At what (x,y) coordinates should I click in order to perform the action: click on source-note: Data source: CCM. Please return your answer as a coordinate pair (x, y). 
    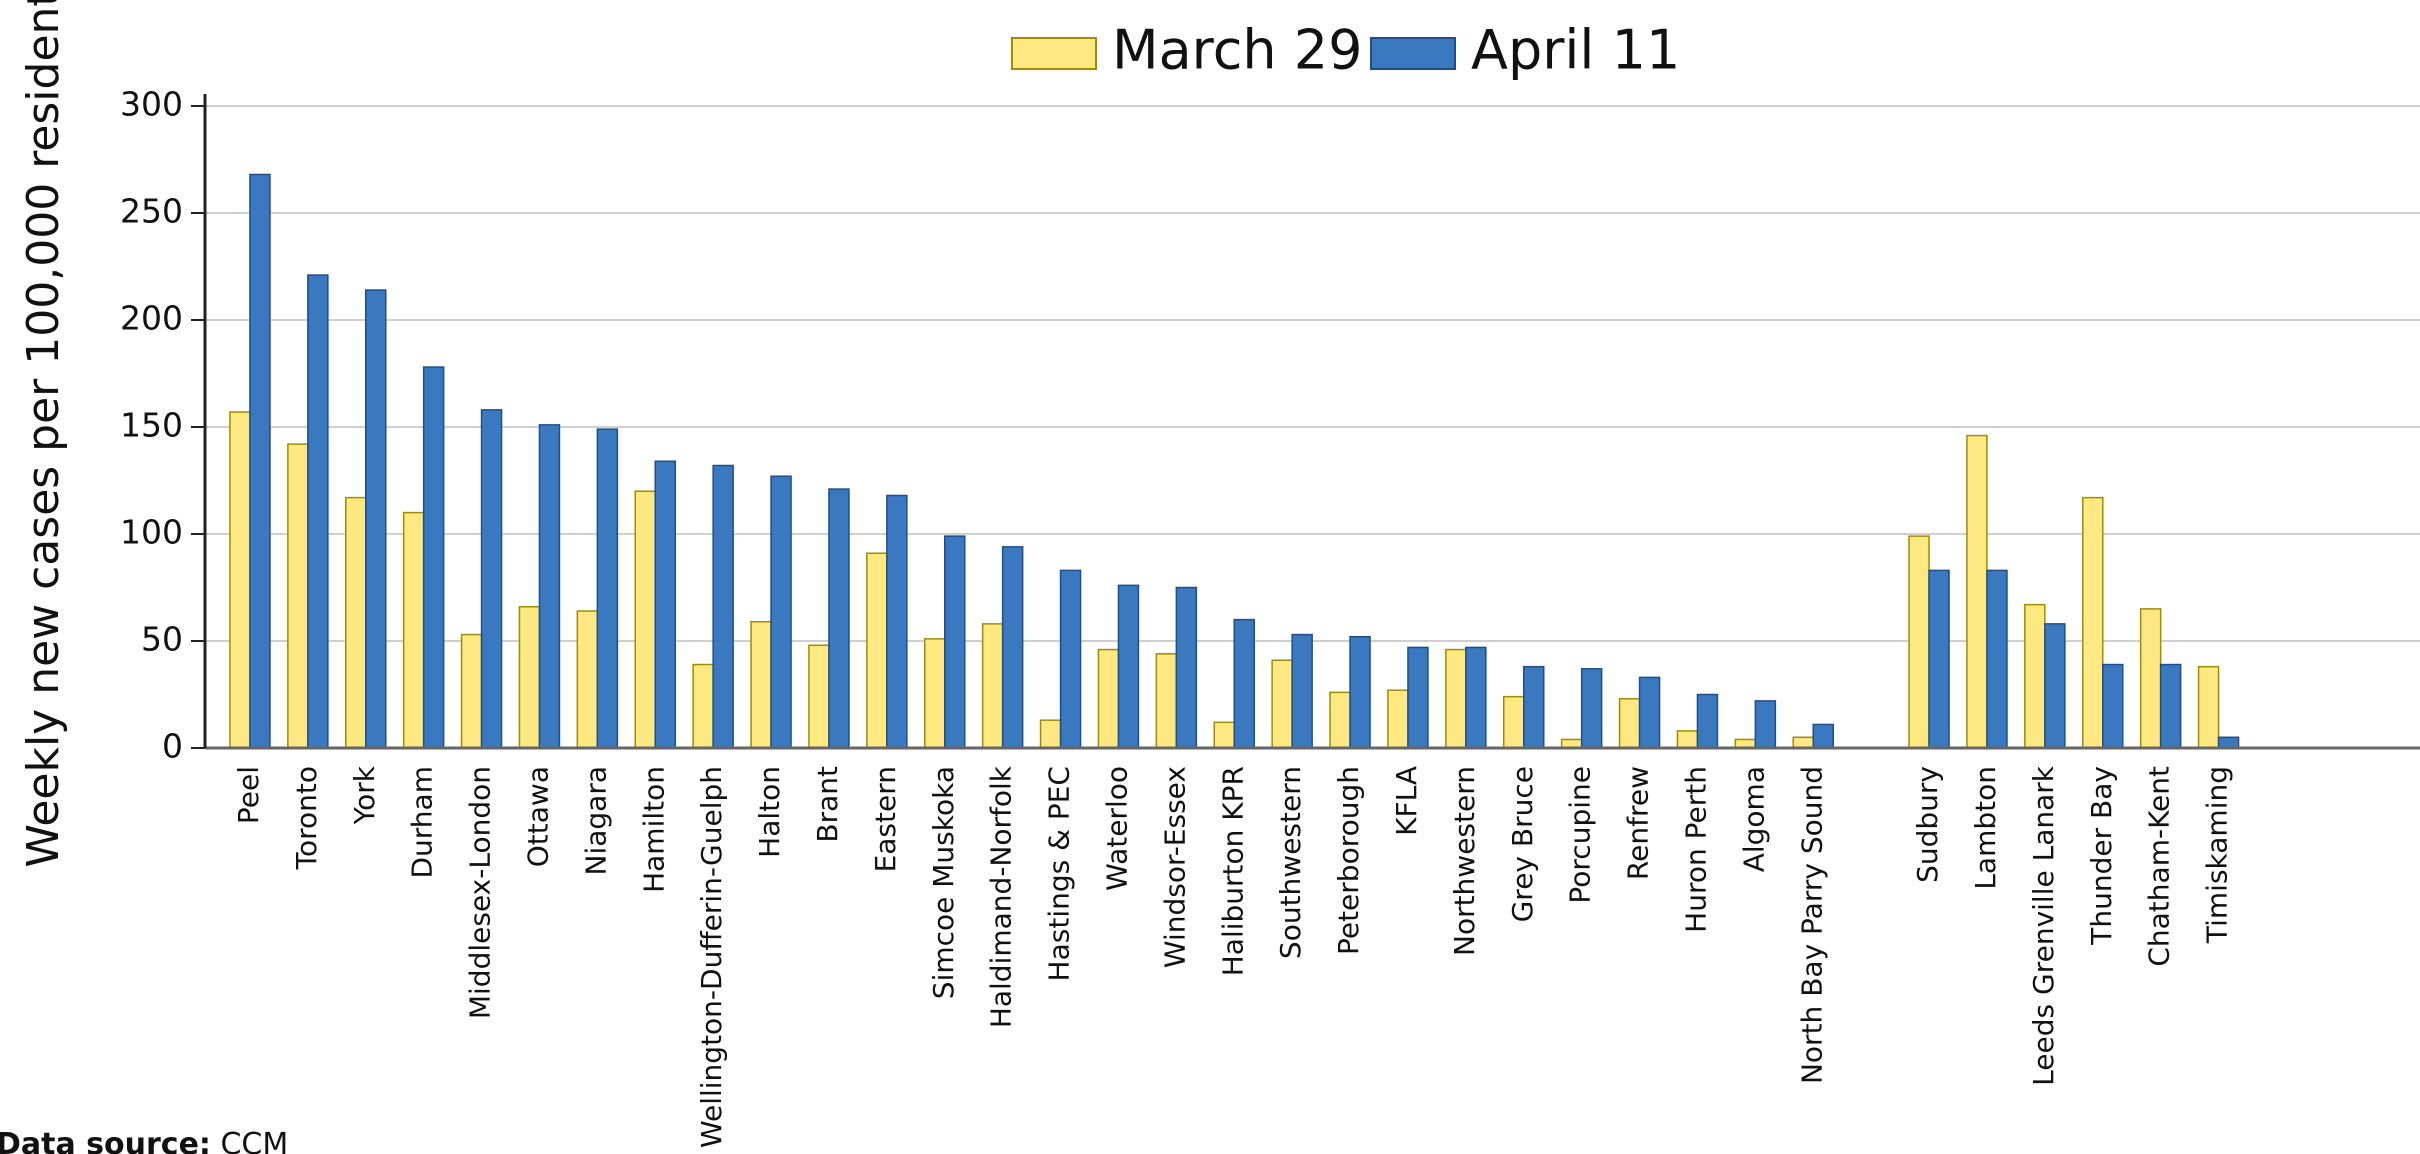
    Looking at the image, I should click on (144, 1140).